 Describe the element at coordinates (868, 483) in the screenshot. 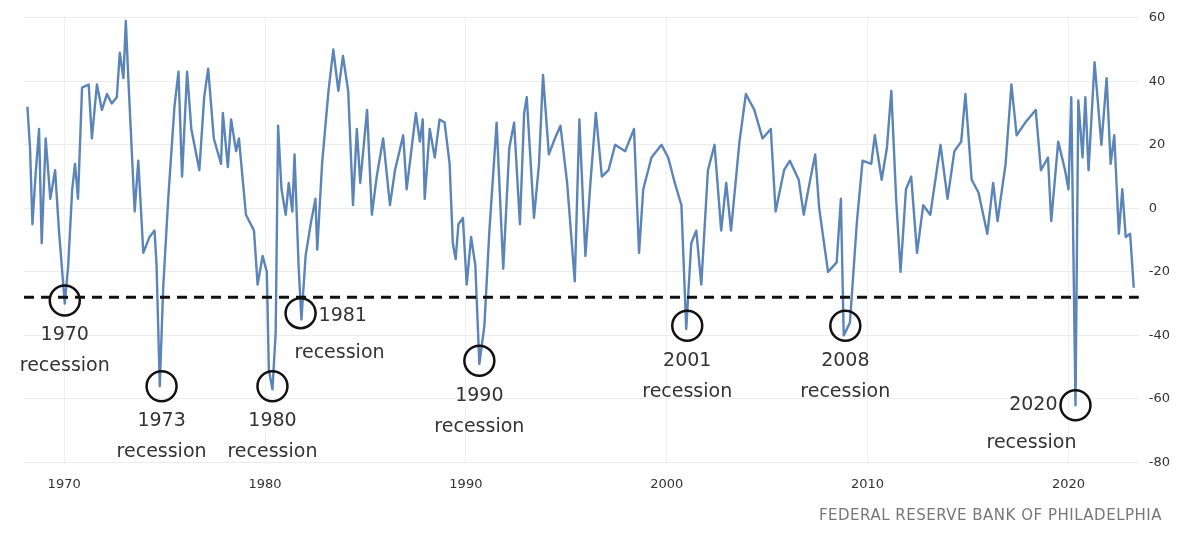

I see `x-tick-label: 2010` at that location.